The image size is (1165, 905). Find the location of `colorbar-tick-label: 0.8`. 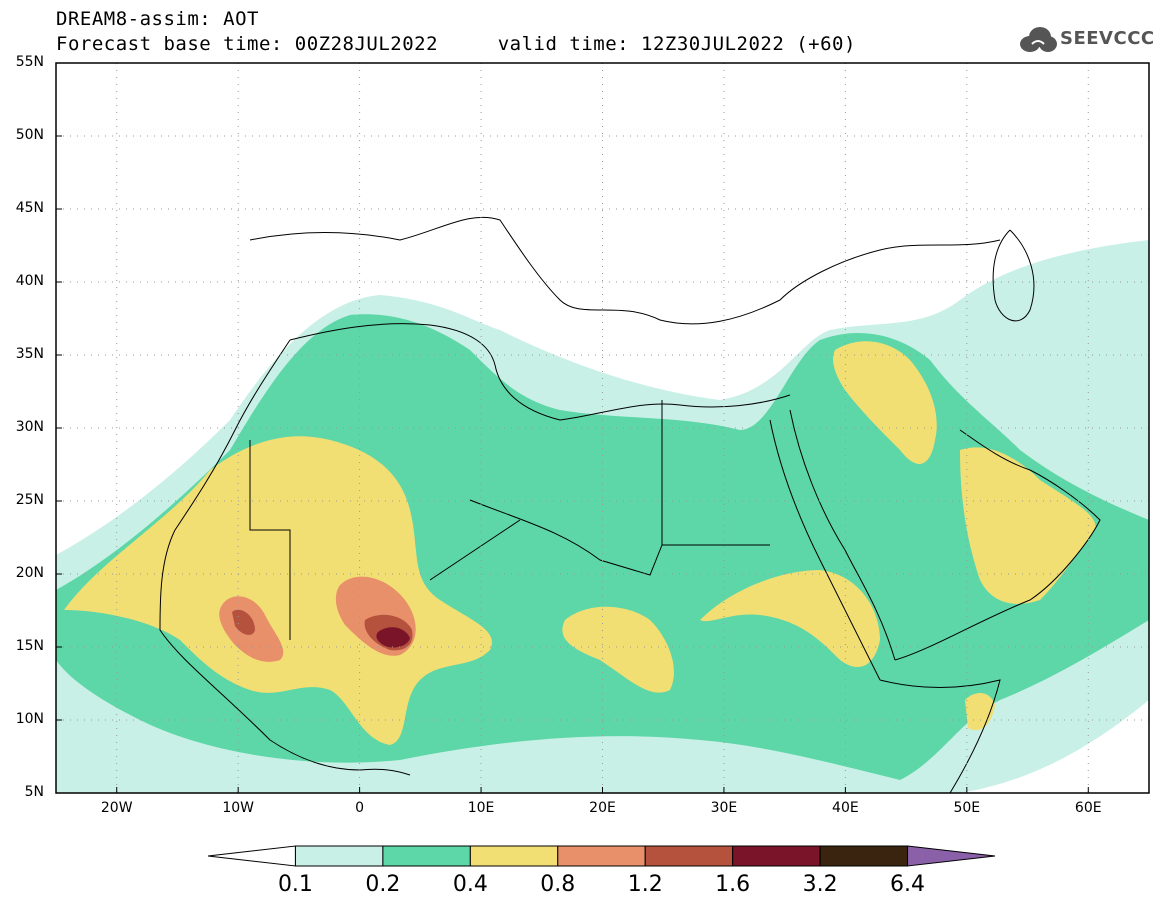

colorbar-tick-label: 0.8 is located at coordinates (558, 884).